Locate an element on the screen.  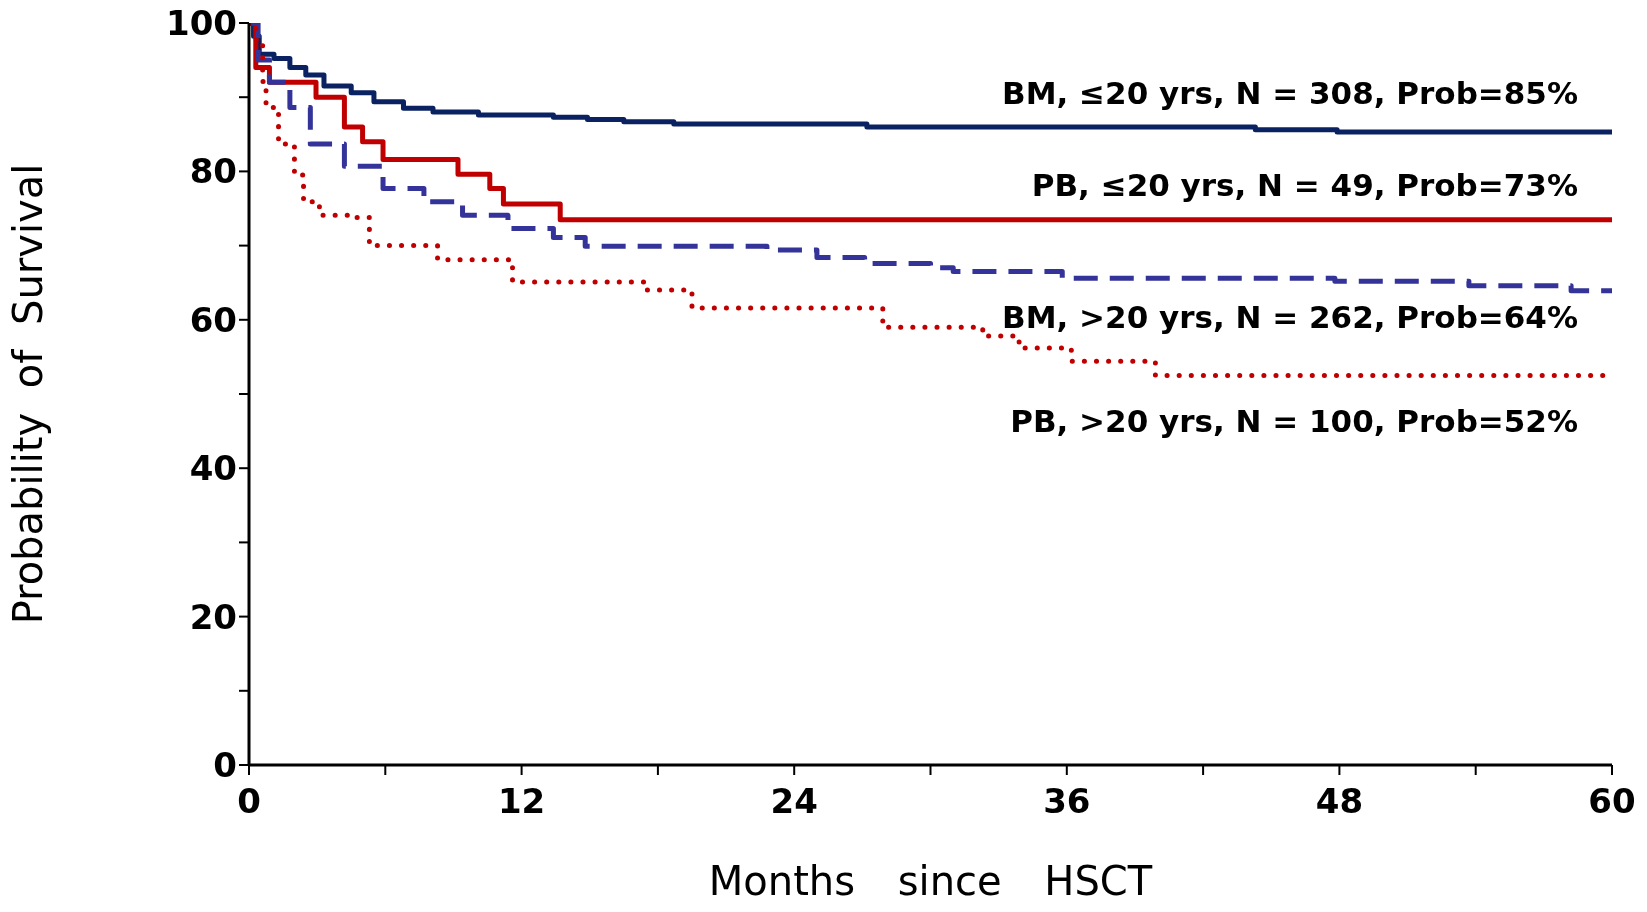
x-tick-label: 60 is located at coordinates (1612, 801).